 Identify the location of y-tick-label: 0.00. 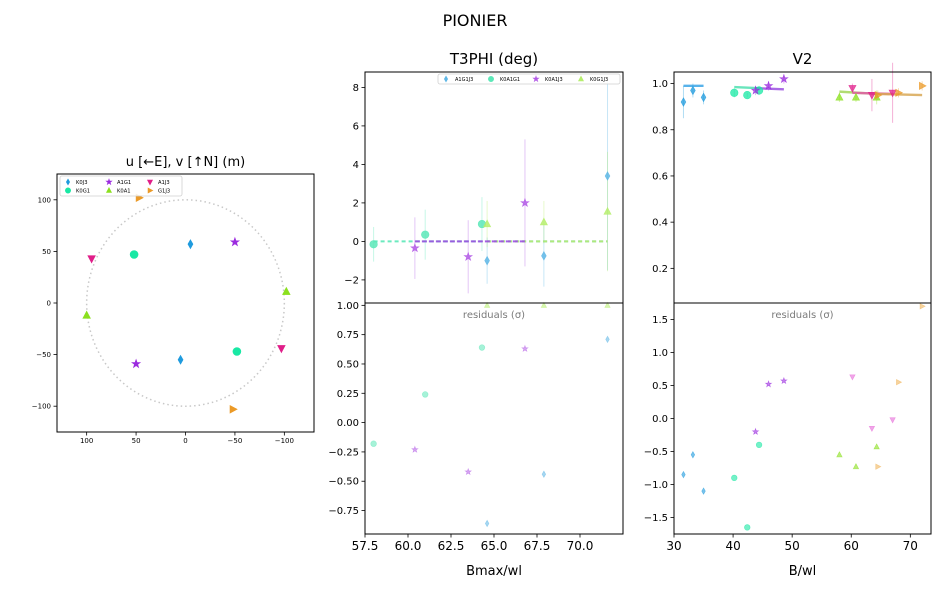
(348, 423).